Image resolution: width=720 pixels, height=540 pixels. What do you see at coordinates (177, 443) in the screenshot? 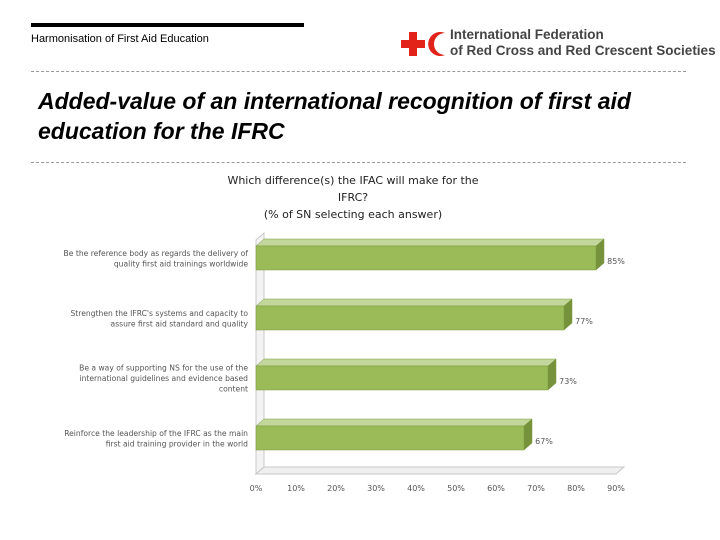
I see `category-label-line: first aid training provider in the world` at bounding box center [177, 443].